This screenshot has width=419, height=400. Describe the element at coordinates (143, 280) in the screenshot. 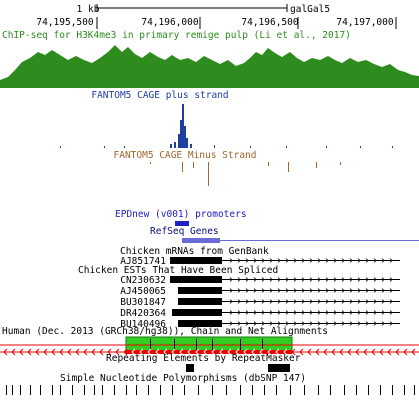

I see `est-item-label: CN230632` at that location.